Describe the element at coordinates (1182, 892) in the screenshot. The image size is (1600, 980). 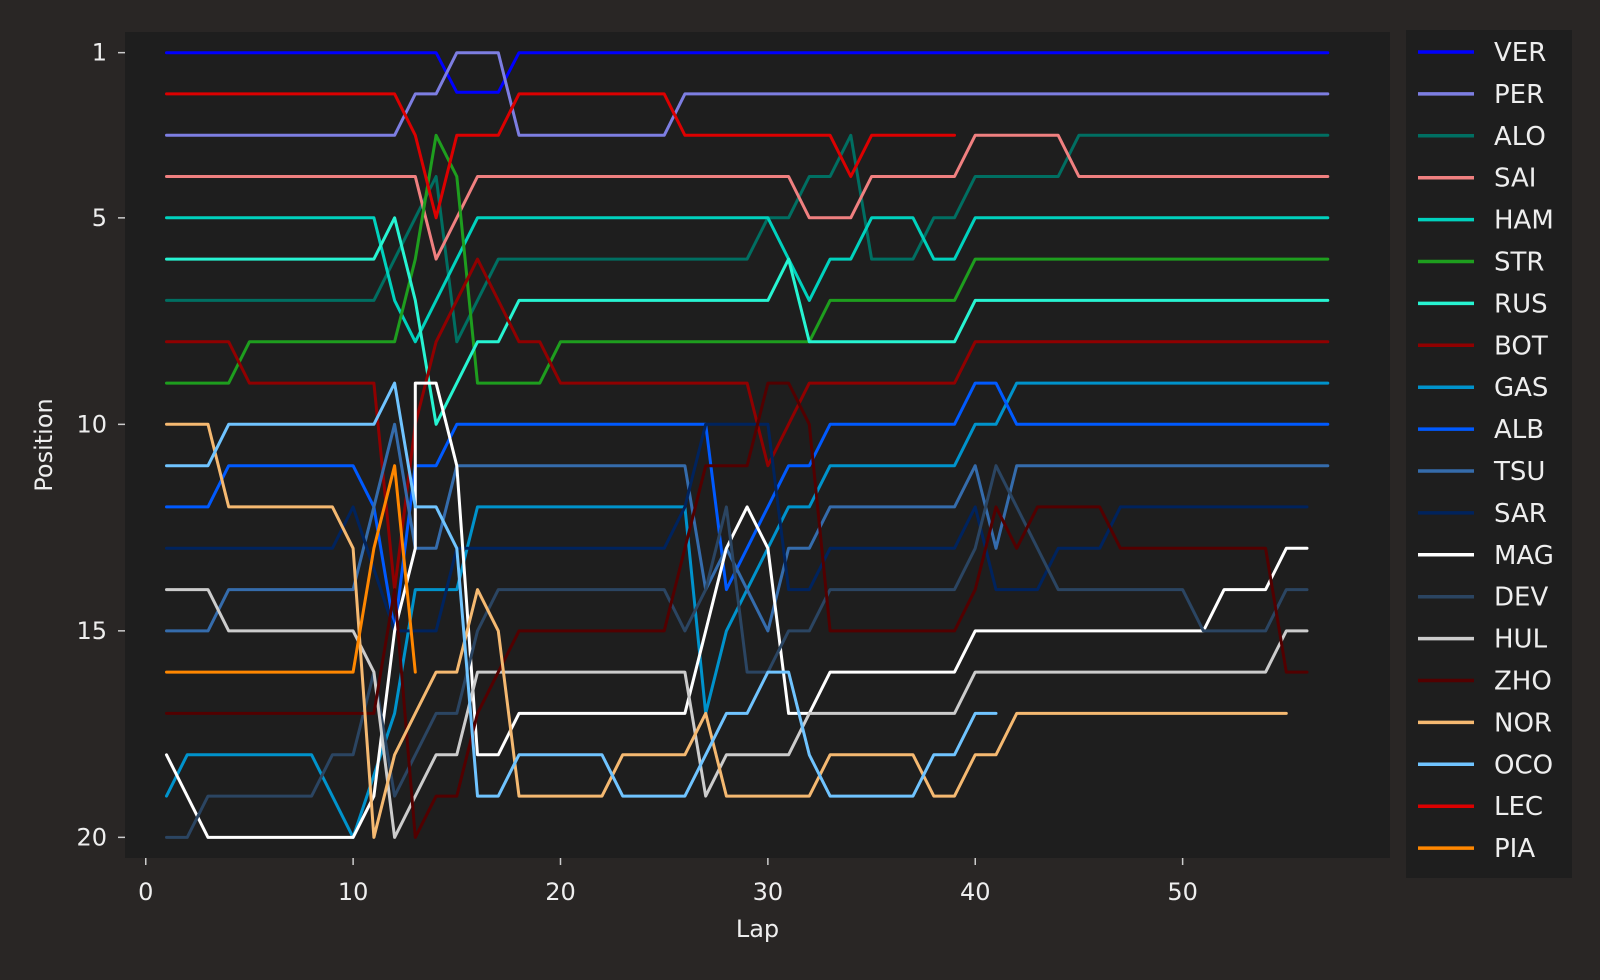
I see `x-tick-label: 50` at that location.